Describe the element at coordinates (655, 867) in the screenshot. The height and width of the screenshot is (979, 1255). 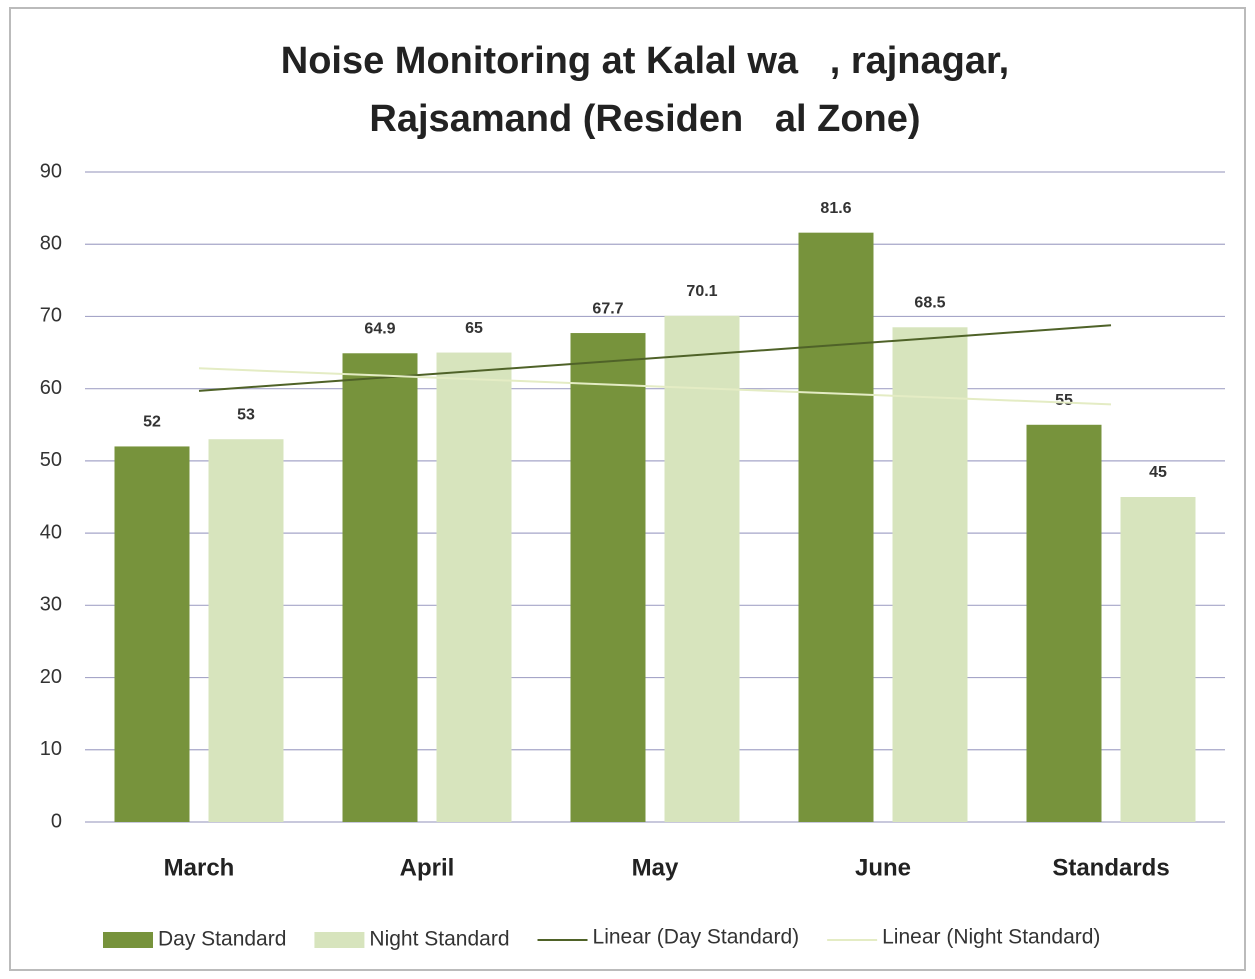
I see `x-tick-label: May` at that location.